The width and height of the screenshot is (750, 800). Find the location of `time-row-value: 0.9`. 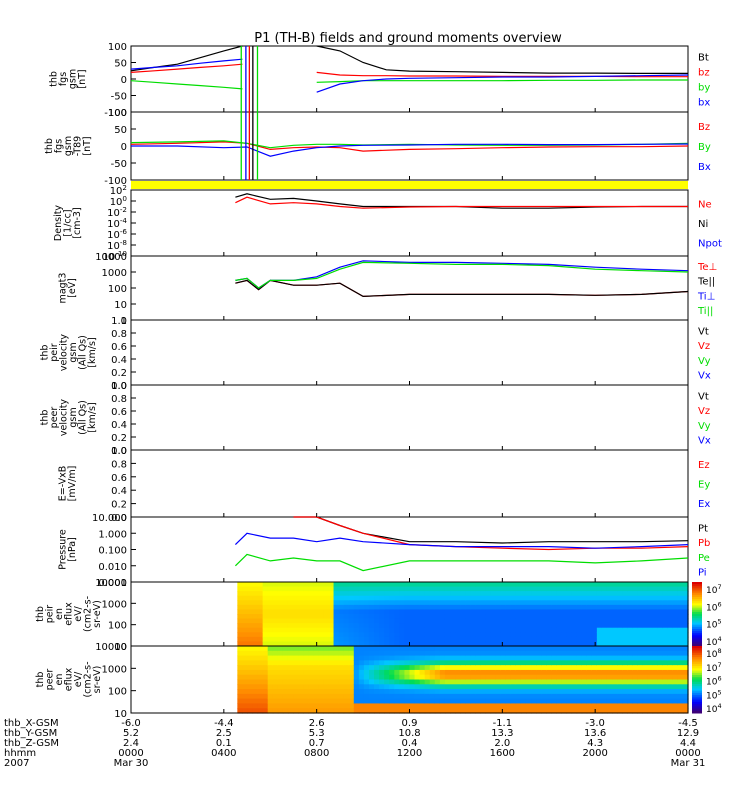

time-row-value: 0.9 is located at coordinates (410, 723).